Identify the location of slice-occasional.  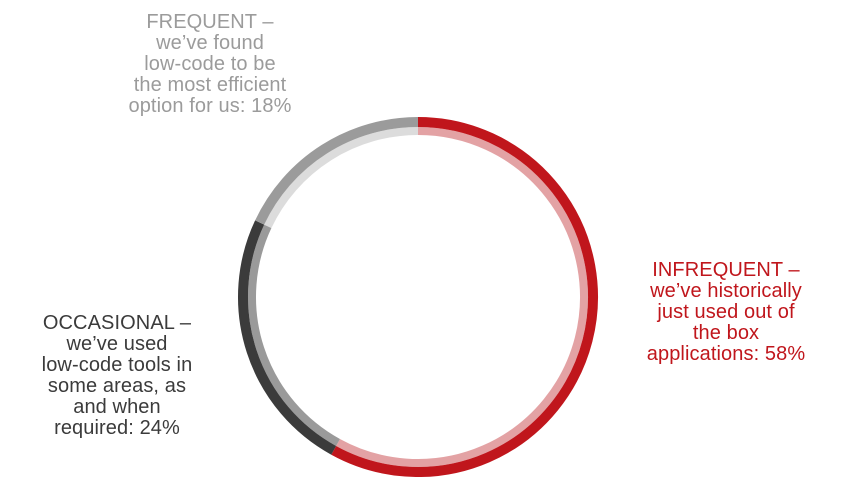
(287, 337).